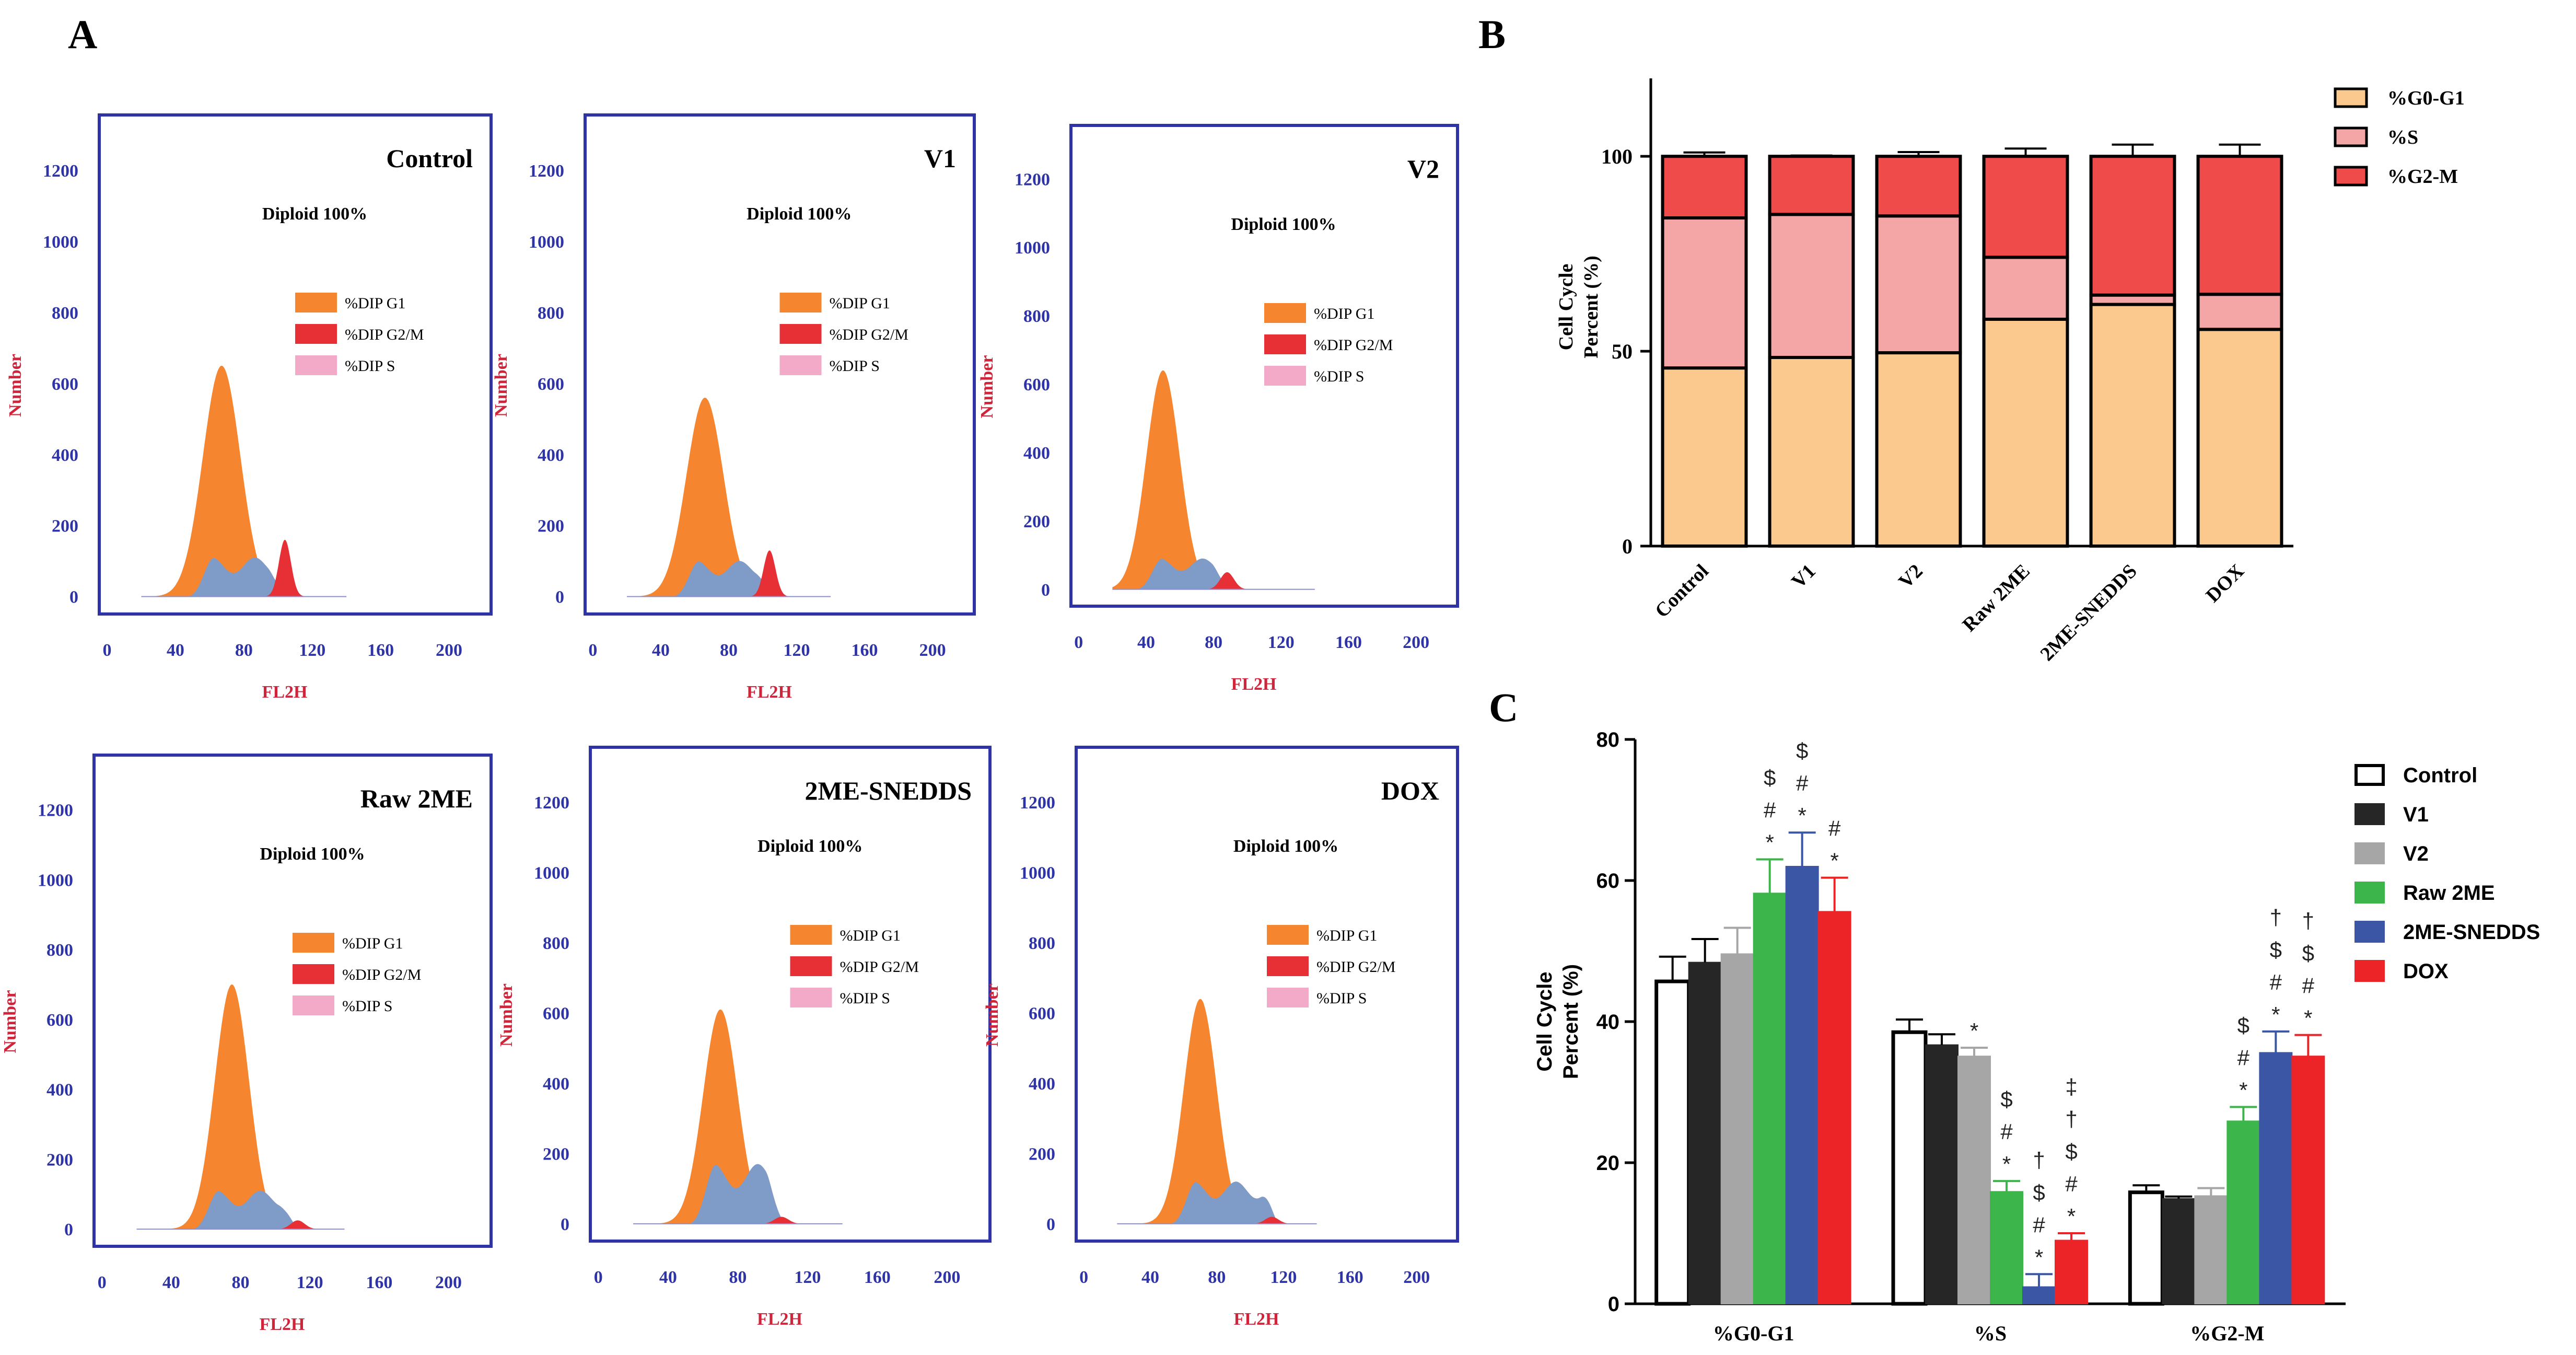 This screenshot has width=2576, height=1355. What do you see at coordinates (1544, 1021) in the screenshot?
I see `y-axis-label: Cell Cycle` at bounding box center [1544, 1021].